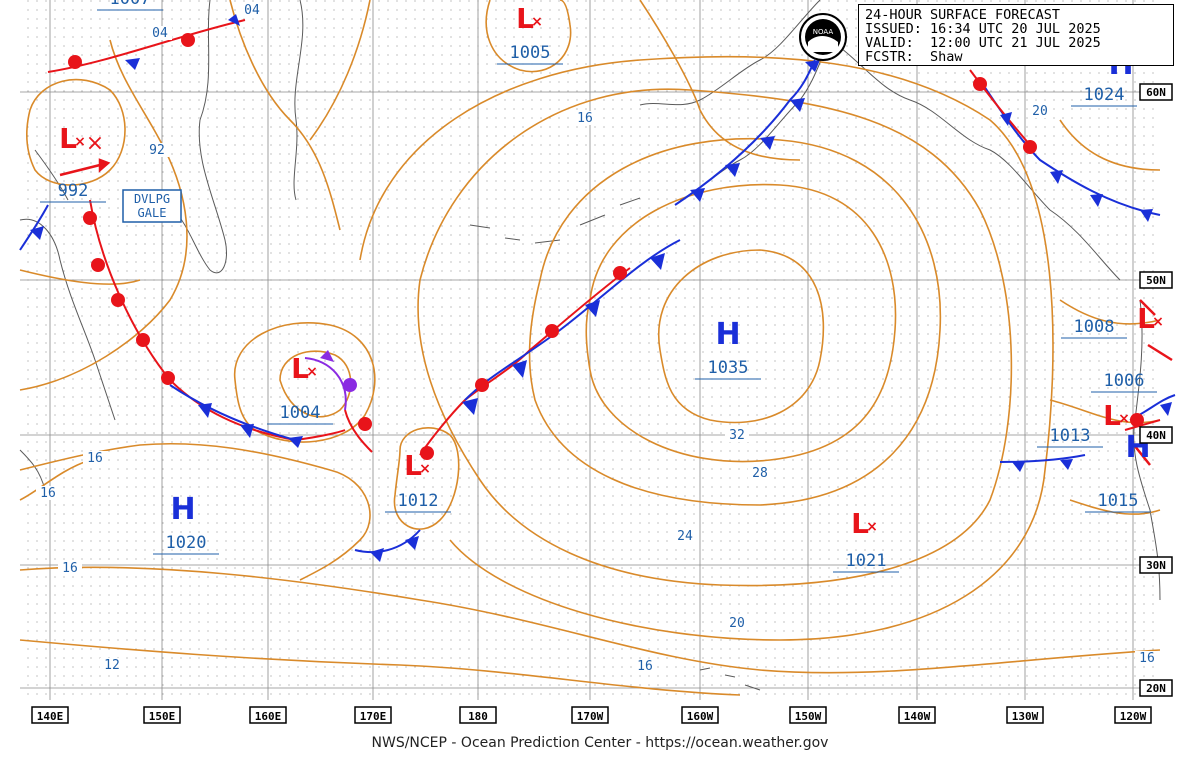  What do you see at coordinates (186, 543) in the screenshot?
I see `pressure-value: 1020` at bounding box center [186, 543].